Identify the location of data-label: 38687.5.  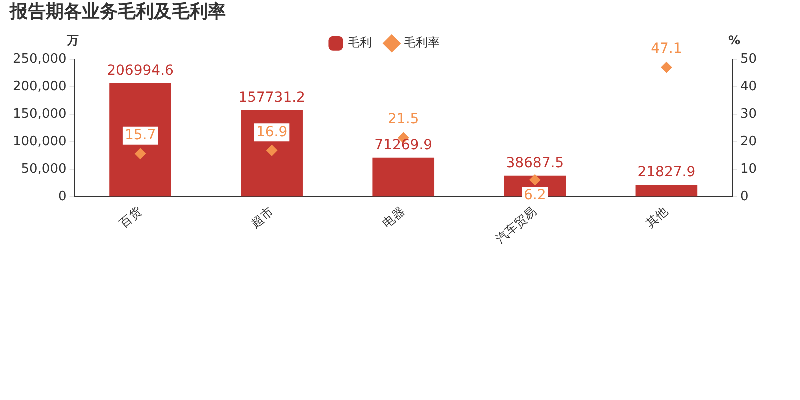
(535, 163).